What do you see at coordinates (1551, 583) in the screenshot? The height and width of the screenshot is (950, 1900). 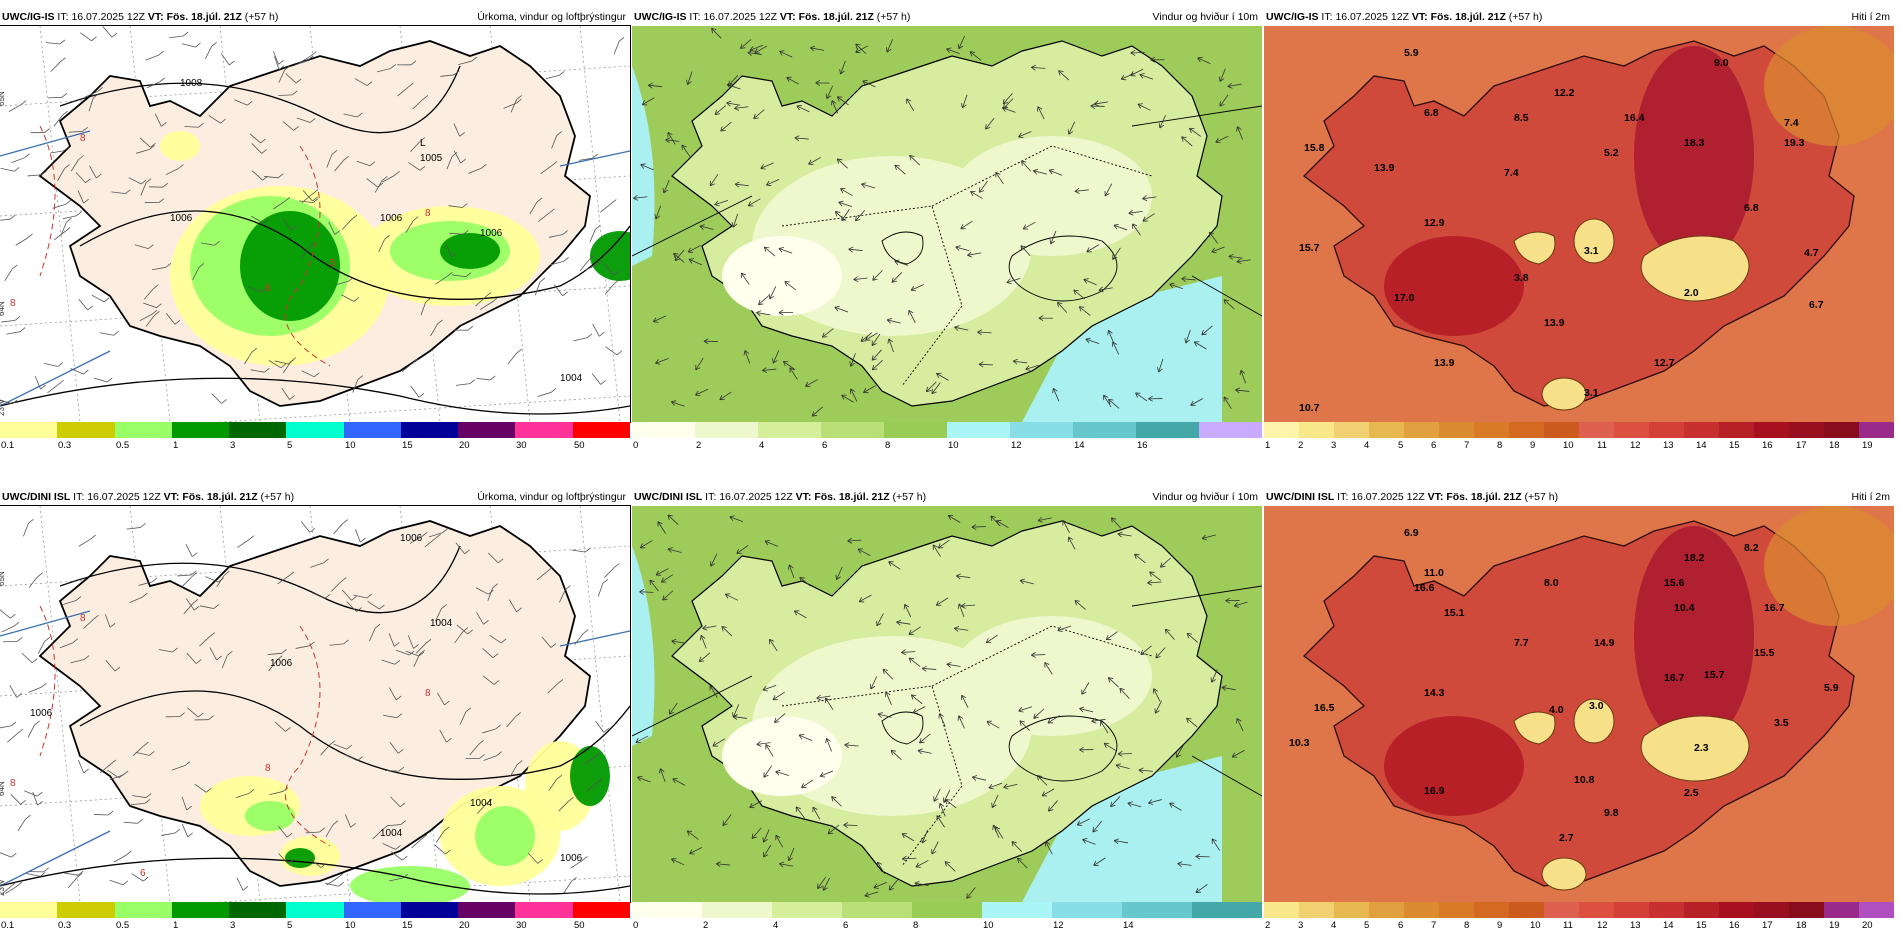 I see `map-label: 8.0` at bounding box center [1551, 583].